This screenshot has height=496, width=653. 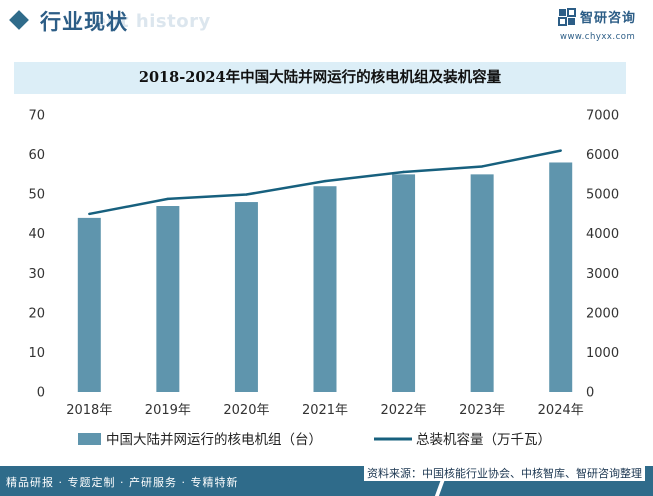 What do you see at coordinates (404, 410) in the screenshot?
I see `x-tick-label: 2022年` at bounding box center [404, 410].